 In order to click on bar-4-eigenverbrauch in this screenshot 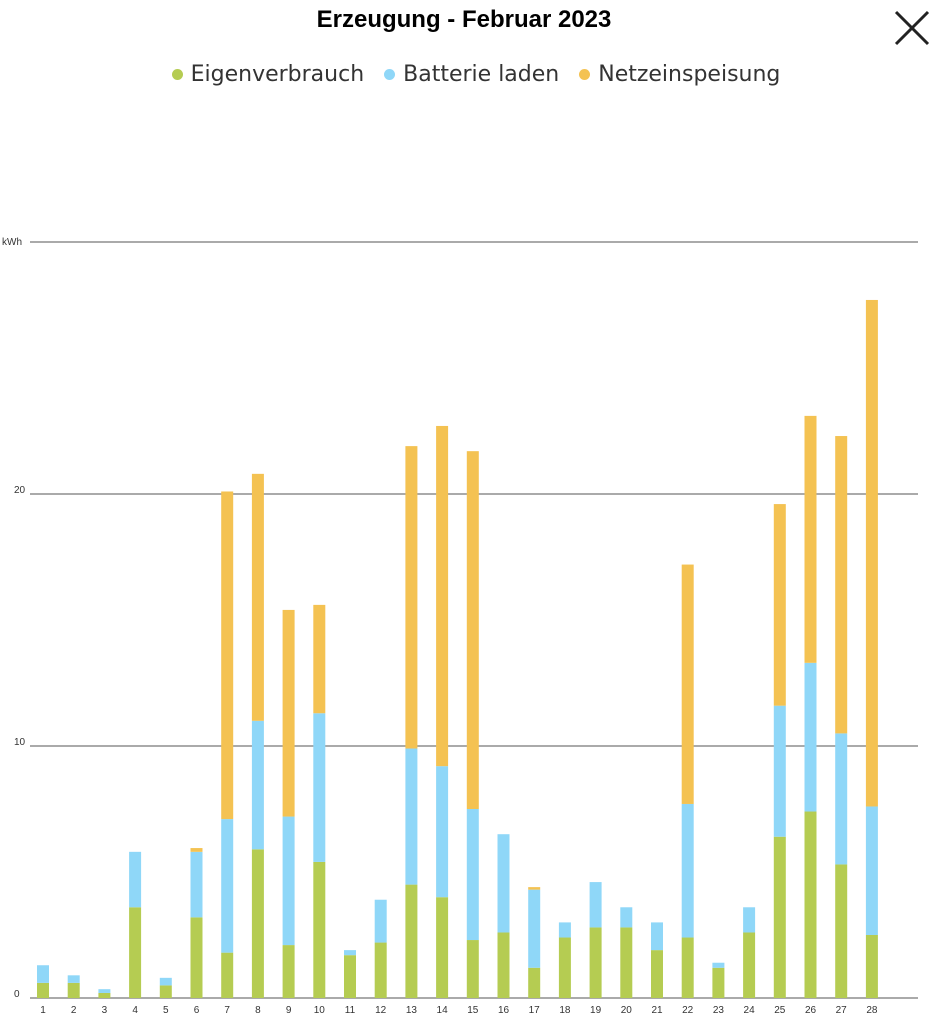, I will do `click(135, 952)`.